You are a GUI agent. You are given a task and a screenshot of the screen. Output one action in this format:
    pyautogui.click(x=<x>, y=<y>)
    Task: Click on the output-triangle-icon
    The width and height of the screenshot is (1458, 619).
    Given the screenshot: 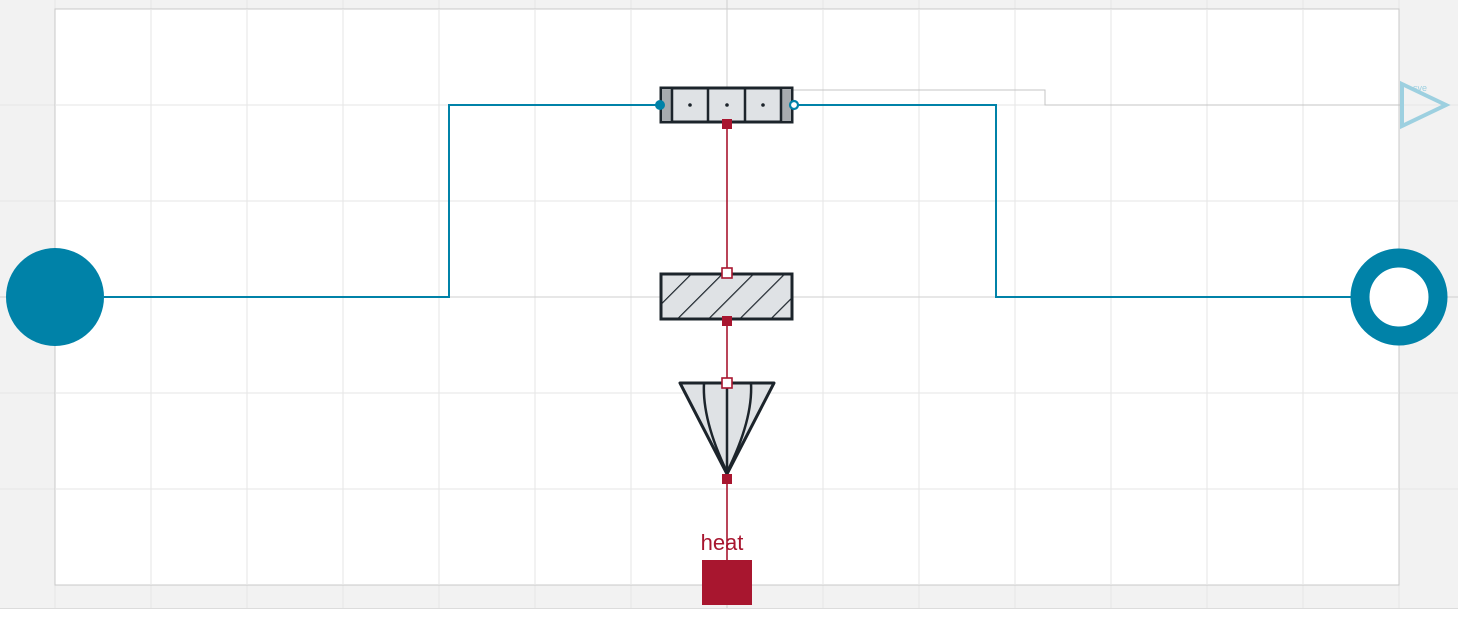 What is the action you would take?
    pyautogui.click(x=1425, y=105)
    